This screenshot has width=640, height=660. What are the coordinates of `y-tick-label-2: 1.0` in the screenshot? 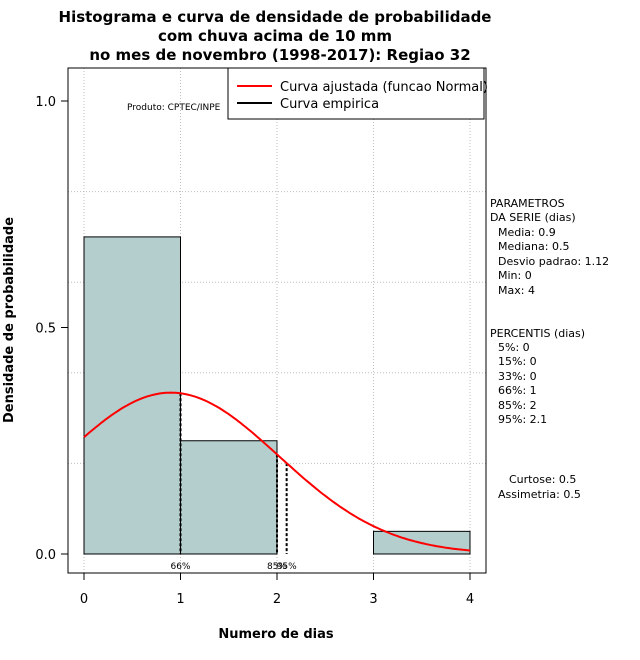 It's located at (45, 102).